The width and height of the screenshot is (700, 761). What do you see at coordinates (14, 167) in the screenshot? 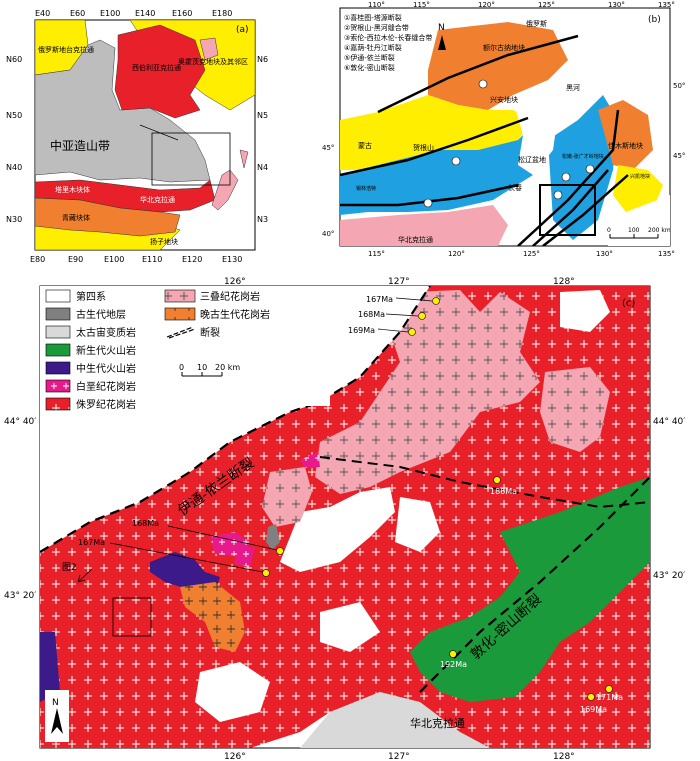
I see `a-left-tick: N40` at bounding box center [14, 167].